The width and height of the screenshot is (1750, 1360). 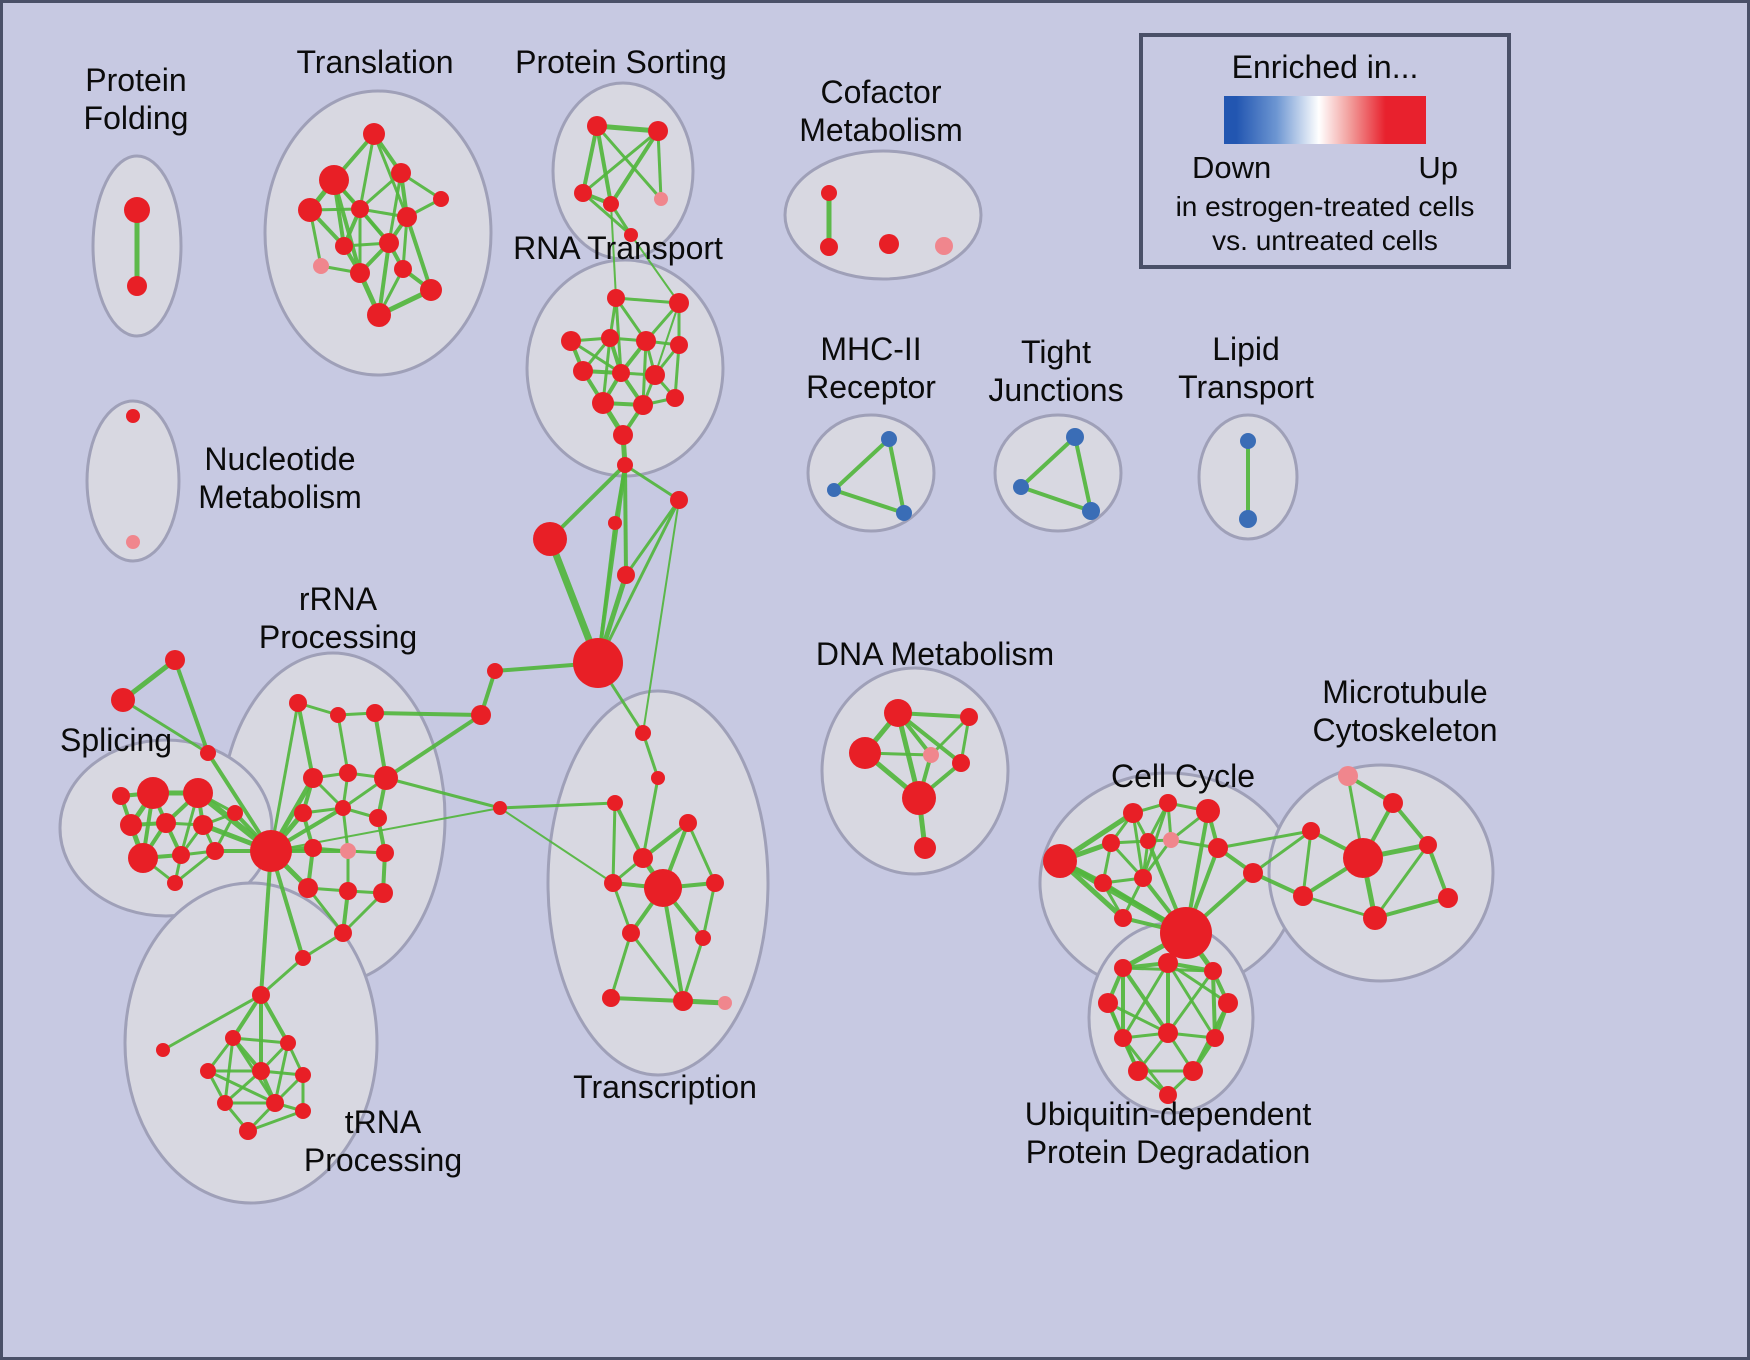 What do you see at coordinates (310, 210) in the screenshot?
I see `node-tr4` at bounding box center [310, 210].